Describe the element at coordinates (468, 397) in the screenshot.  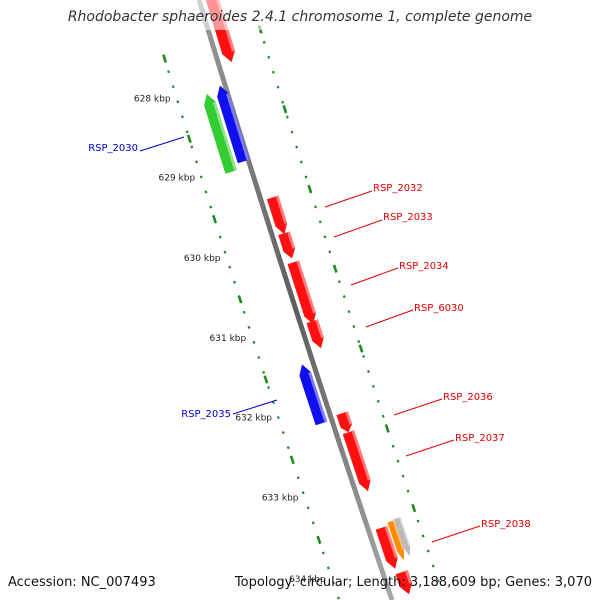
I see `gene-label-text: RSP_2036` at that location.